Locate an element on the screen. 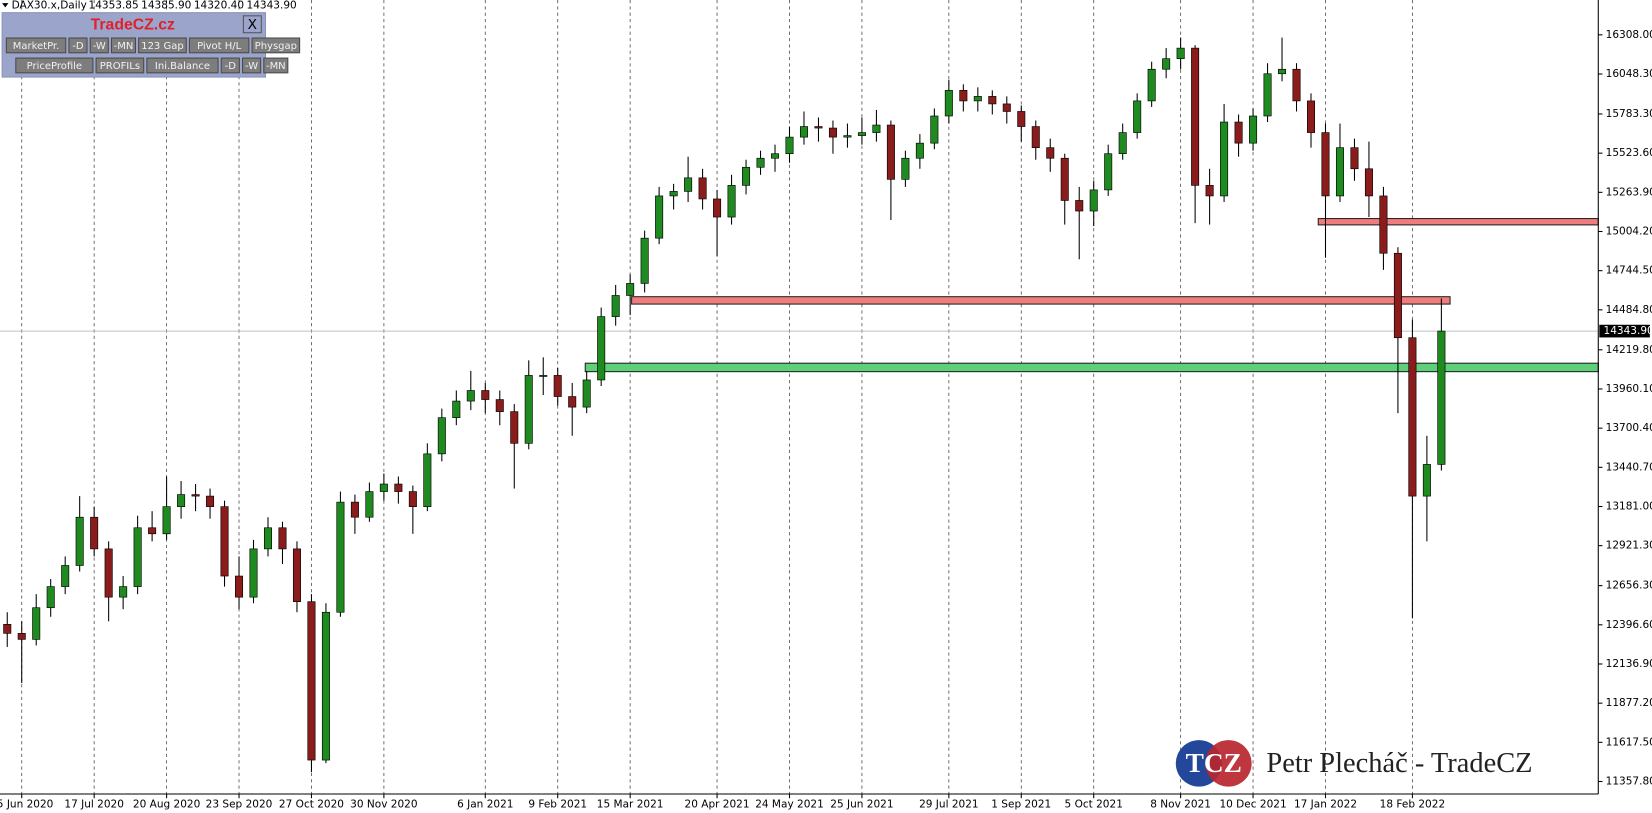 This screenshot has width=1652, height=813. y-tick-label: 13960.10 is located at coordinates (1629, 389).